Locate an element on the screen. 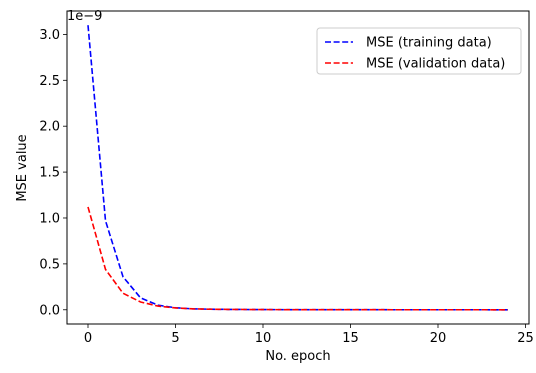  x-tick-label: 5 is located at coordinates (175, 338).